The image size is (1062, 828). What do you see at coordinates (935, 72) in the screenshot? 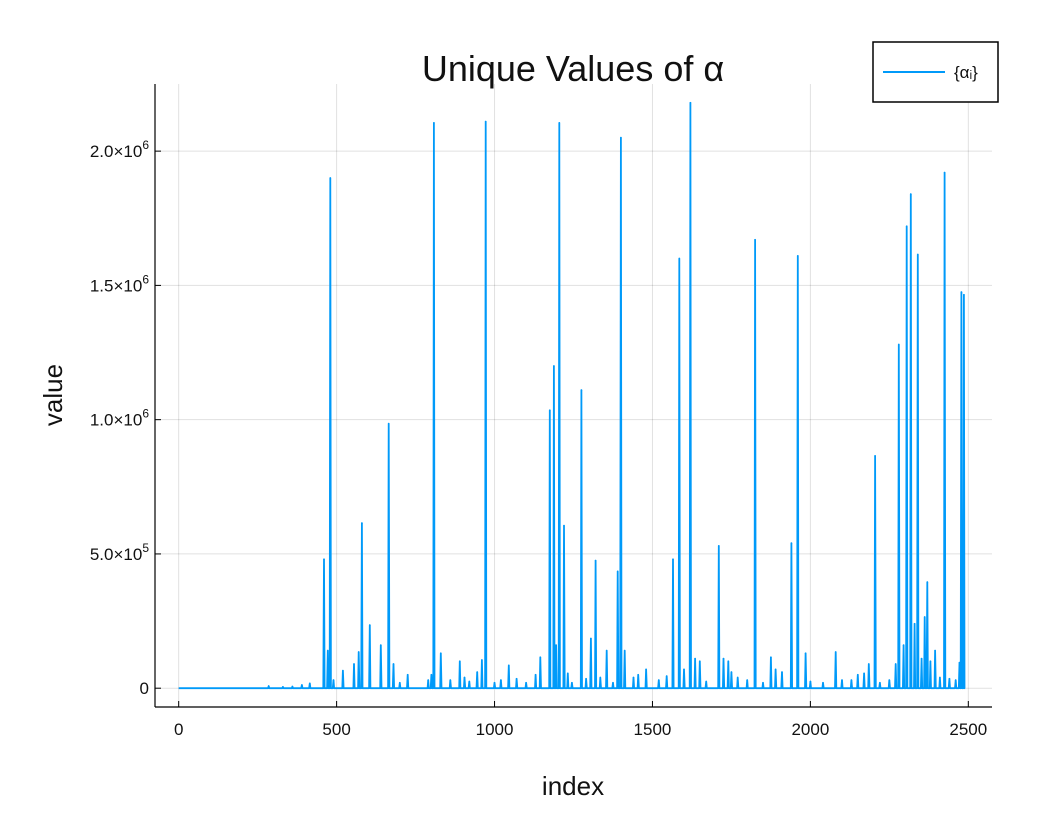
I see `legend: {αᵢ}` at bounding box center [935, 72].